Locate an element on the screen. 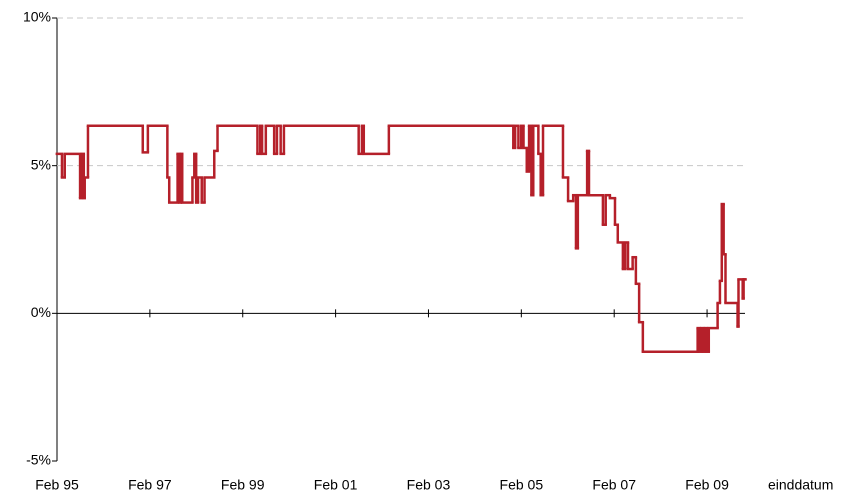 This screenshot has height=494, width=857. x-tick-label: Feb 01 is located at coordinates (336, 485).